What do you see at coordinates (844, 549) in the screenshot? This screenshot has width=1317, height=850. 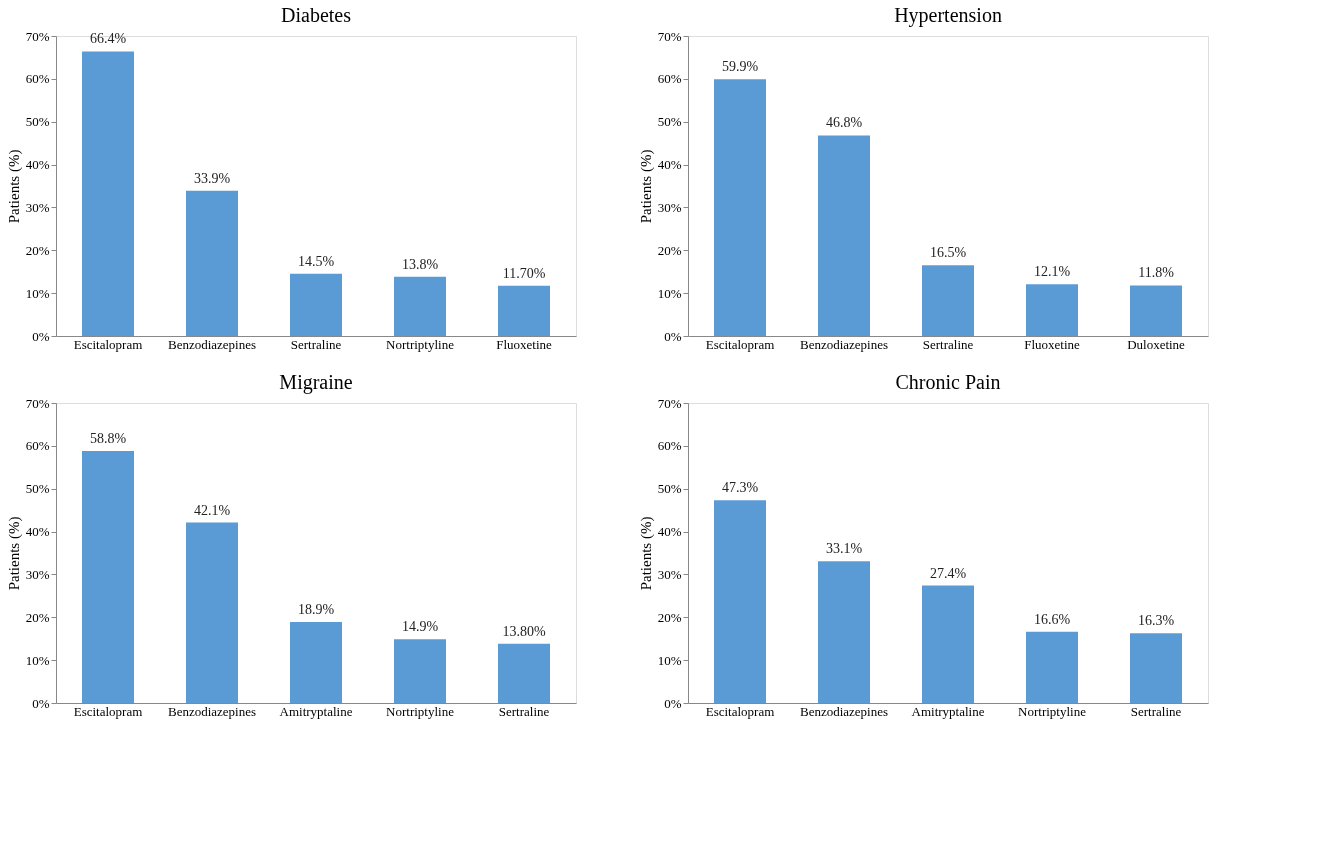 I see `data-label: 33.1%` at bounding box center [844, 549].